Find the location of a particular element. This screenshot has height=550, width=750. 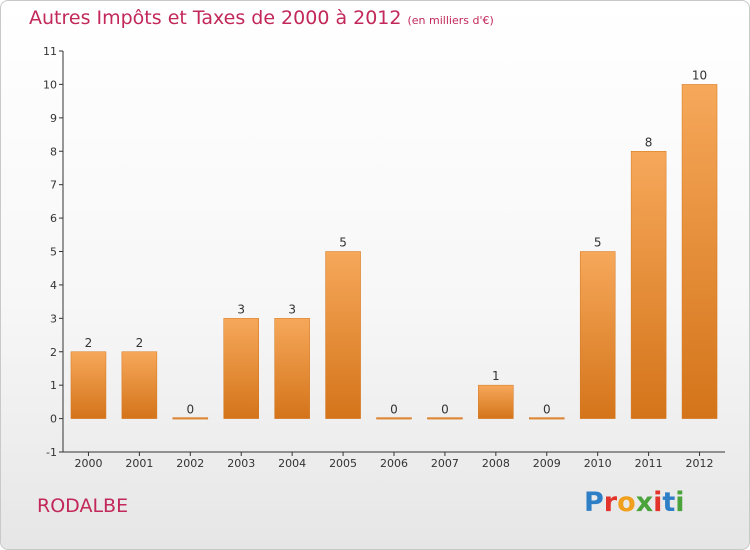

y-tick-label: -1 is located at coordinates (51, 452).